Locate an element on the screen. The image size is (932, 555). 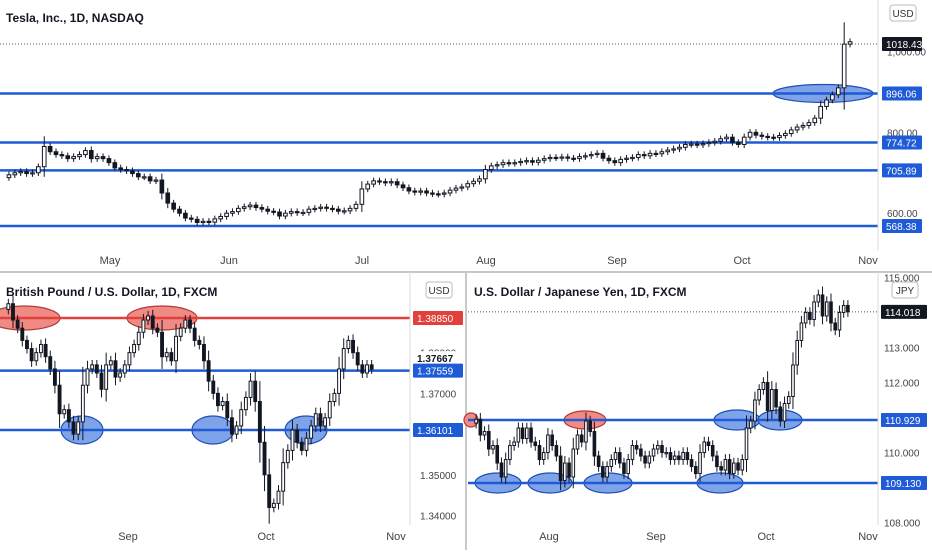
jpy-ytick-label-0: 115.000 is located at coordinates (902, 278).